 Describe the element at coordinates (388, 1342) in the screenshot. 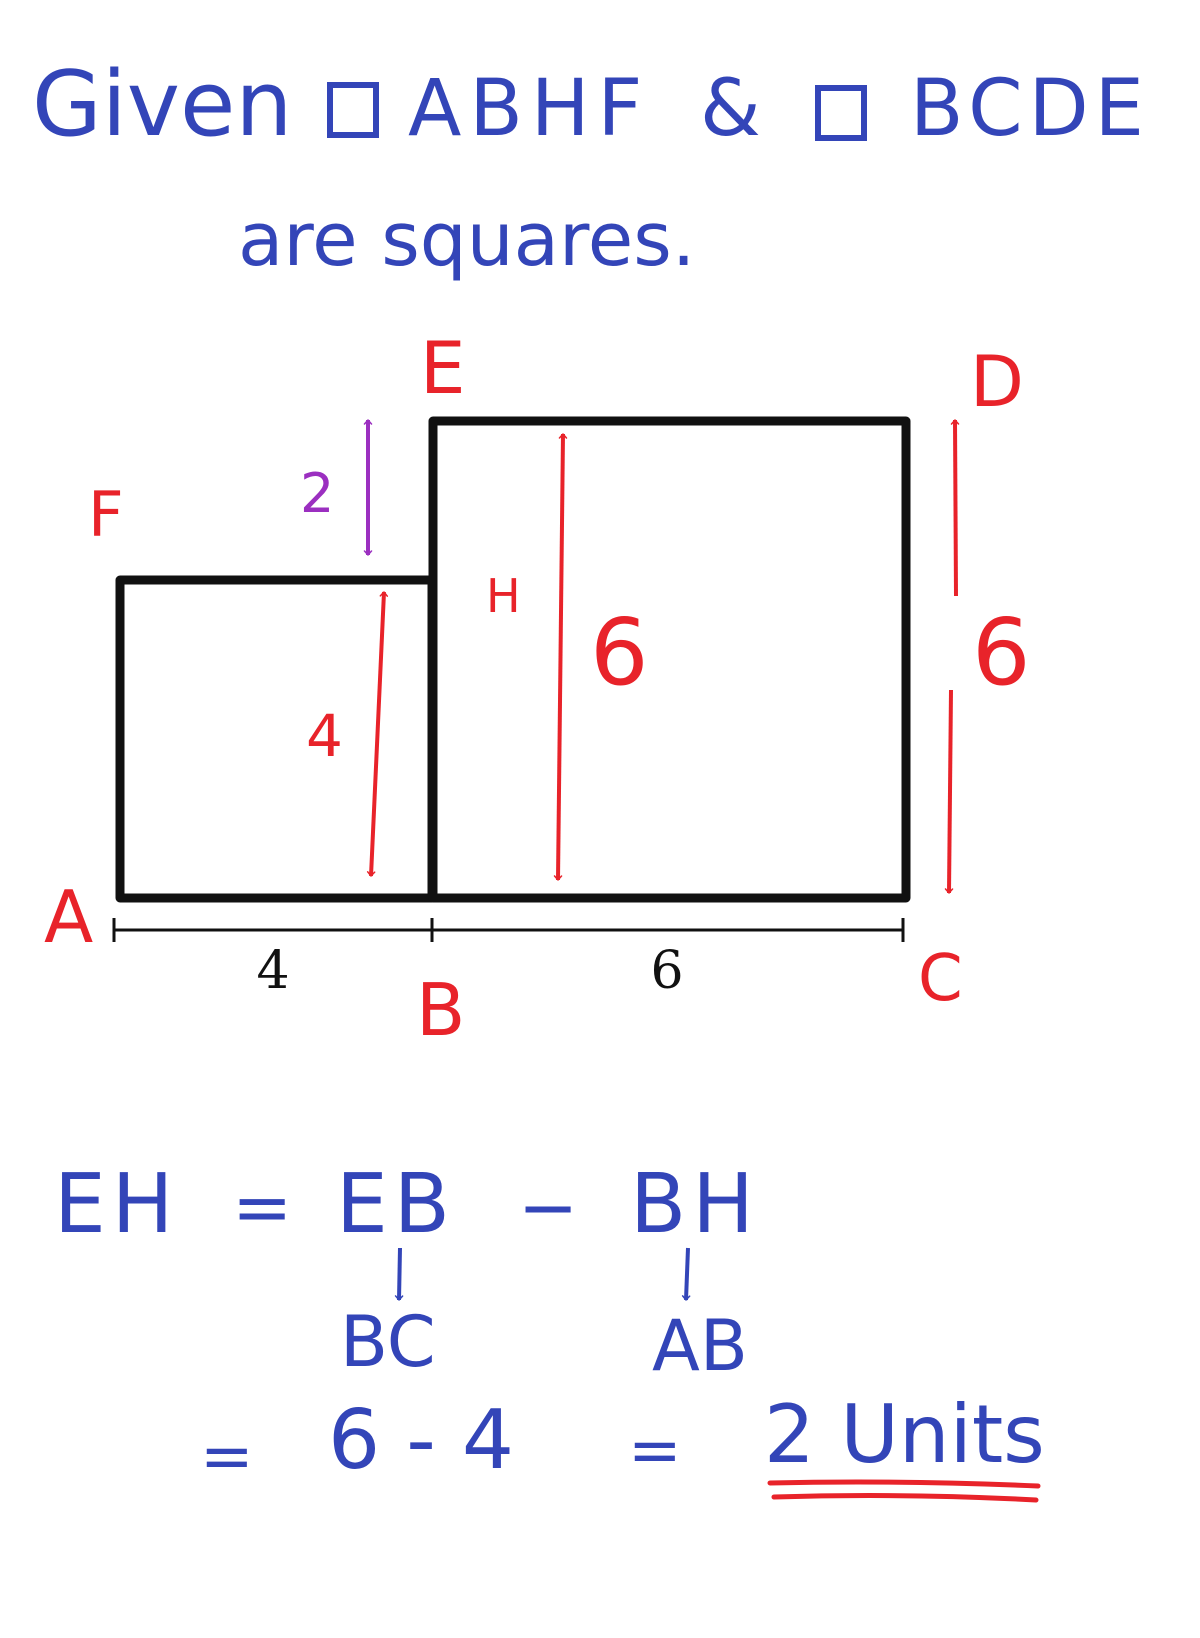

I see `solution-sub1: BC` at that location.